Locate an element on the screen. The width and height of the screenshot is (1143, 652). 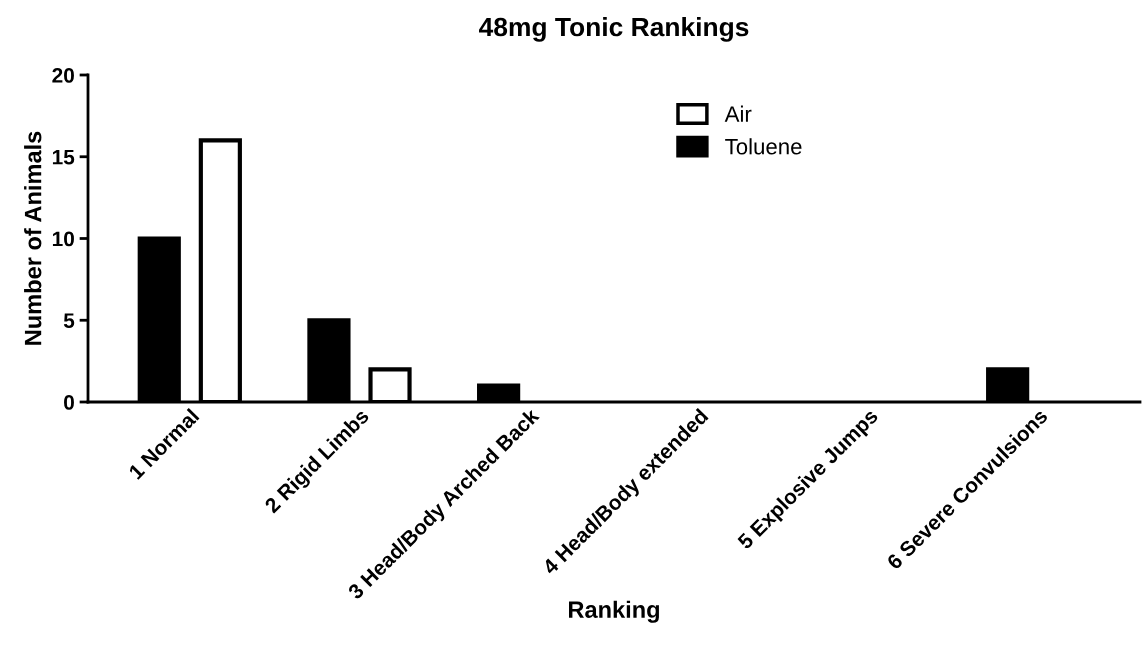
y-axis-title: Number of Animals is located at coordinates (33, 238).